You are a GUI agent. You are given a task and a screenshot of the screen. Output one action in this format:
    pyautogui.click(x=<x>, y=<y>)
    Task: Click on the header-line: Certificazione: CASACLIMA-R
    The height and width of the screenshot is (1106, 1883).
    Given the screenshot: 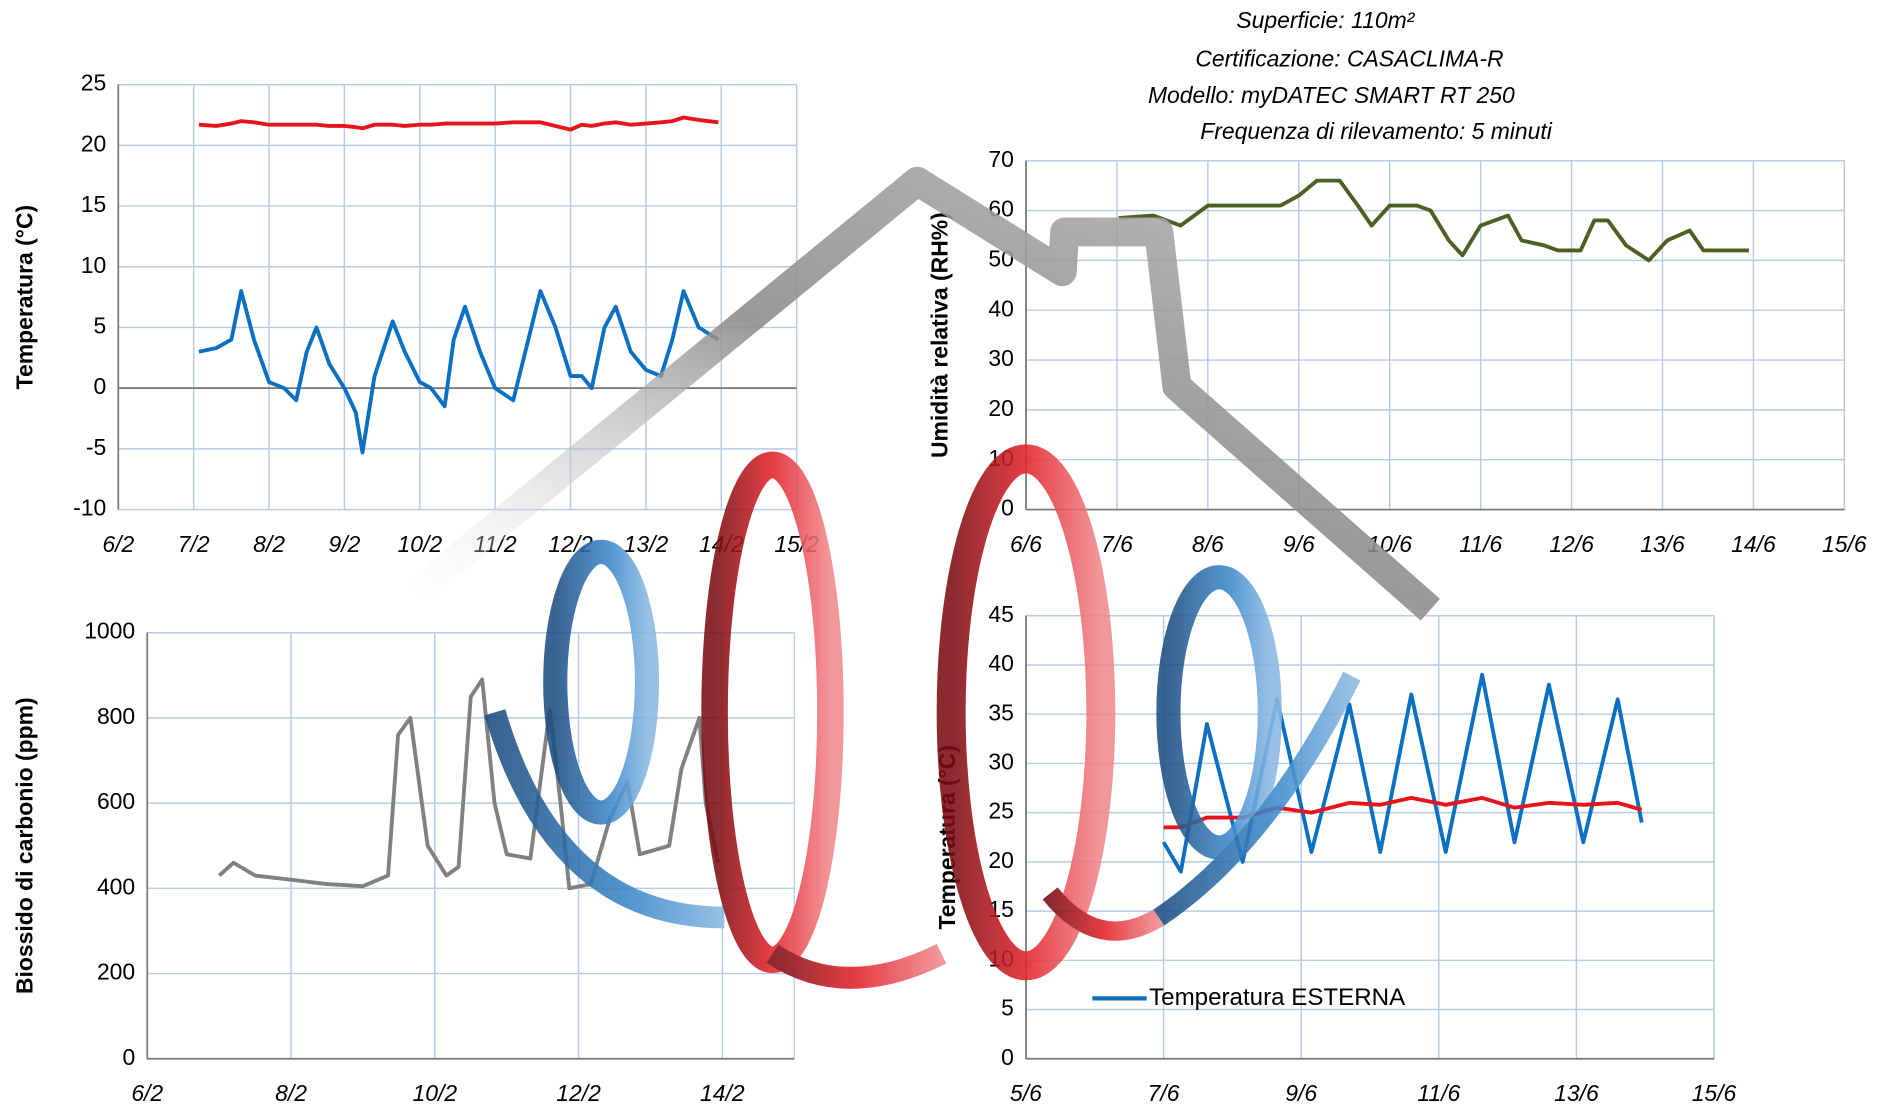 What is the action you would take?
    pyautogui.click(x=1349, y=59)
    